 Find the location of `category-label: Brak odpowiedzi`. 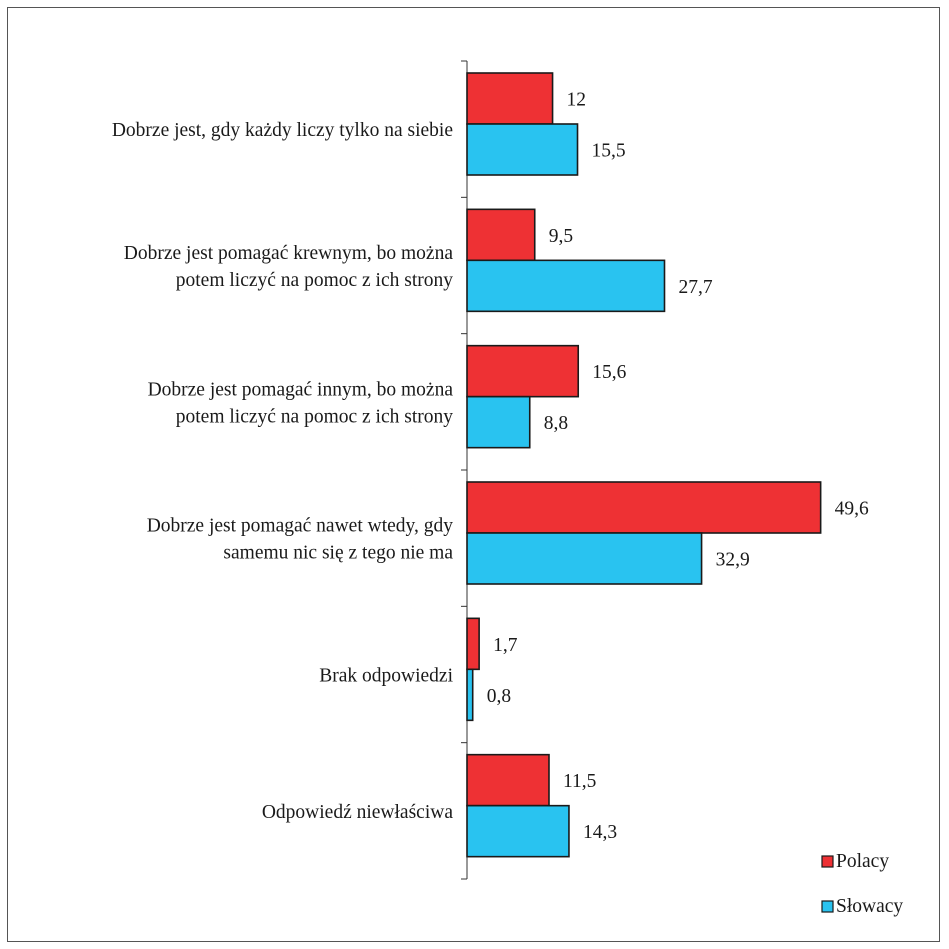

category-label: Brak odpowiedzi is located at coordinates (386, 676).